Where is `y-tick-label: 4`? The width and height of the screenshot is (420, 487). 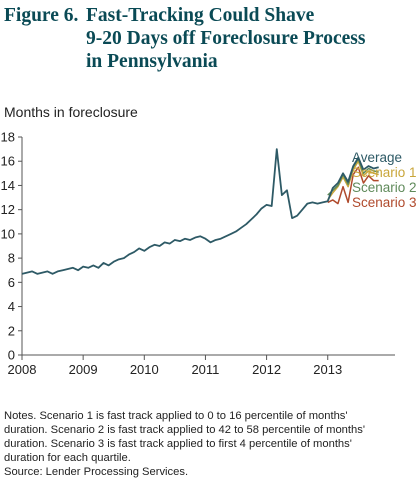
y-tick-label: 4 is located at coordinates (11, 306).